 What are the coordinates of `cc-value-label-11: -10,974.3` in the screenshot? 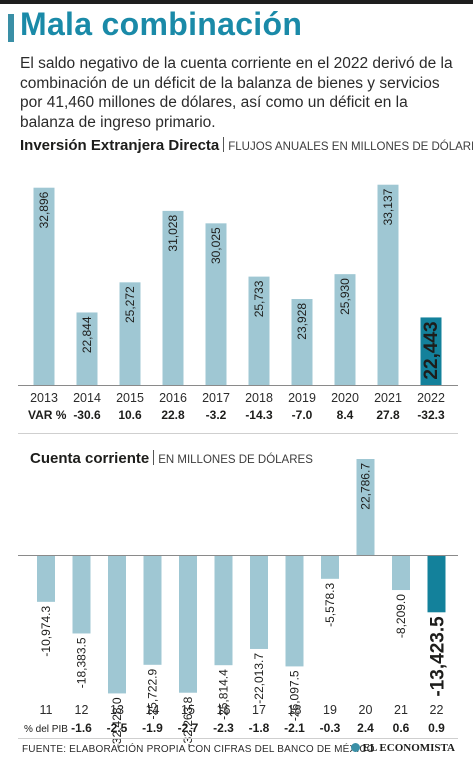 It's located at (46, 631).